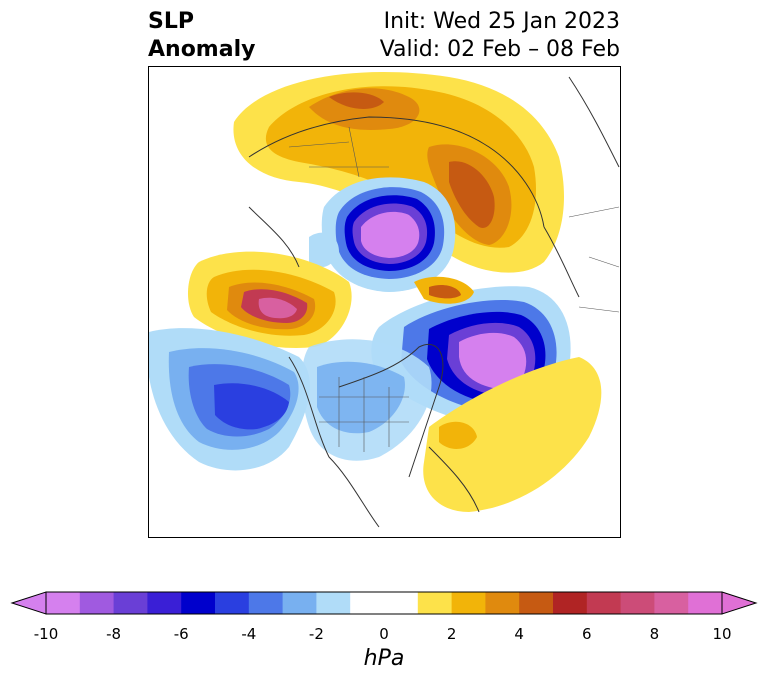 This screenshot has height=684, width=768. What do you see at coordinates (519, 634) in the screenshot?
I see `colorbar-tick-label: 4` at bounding box center [519, 634].